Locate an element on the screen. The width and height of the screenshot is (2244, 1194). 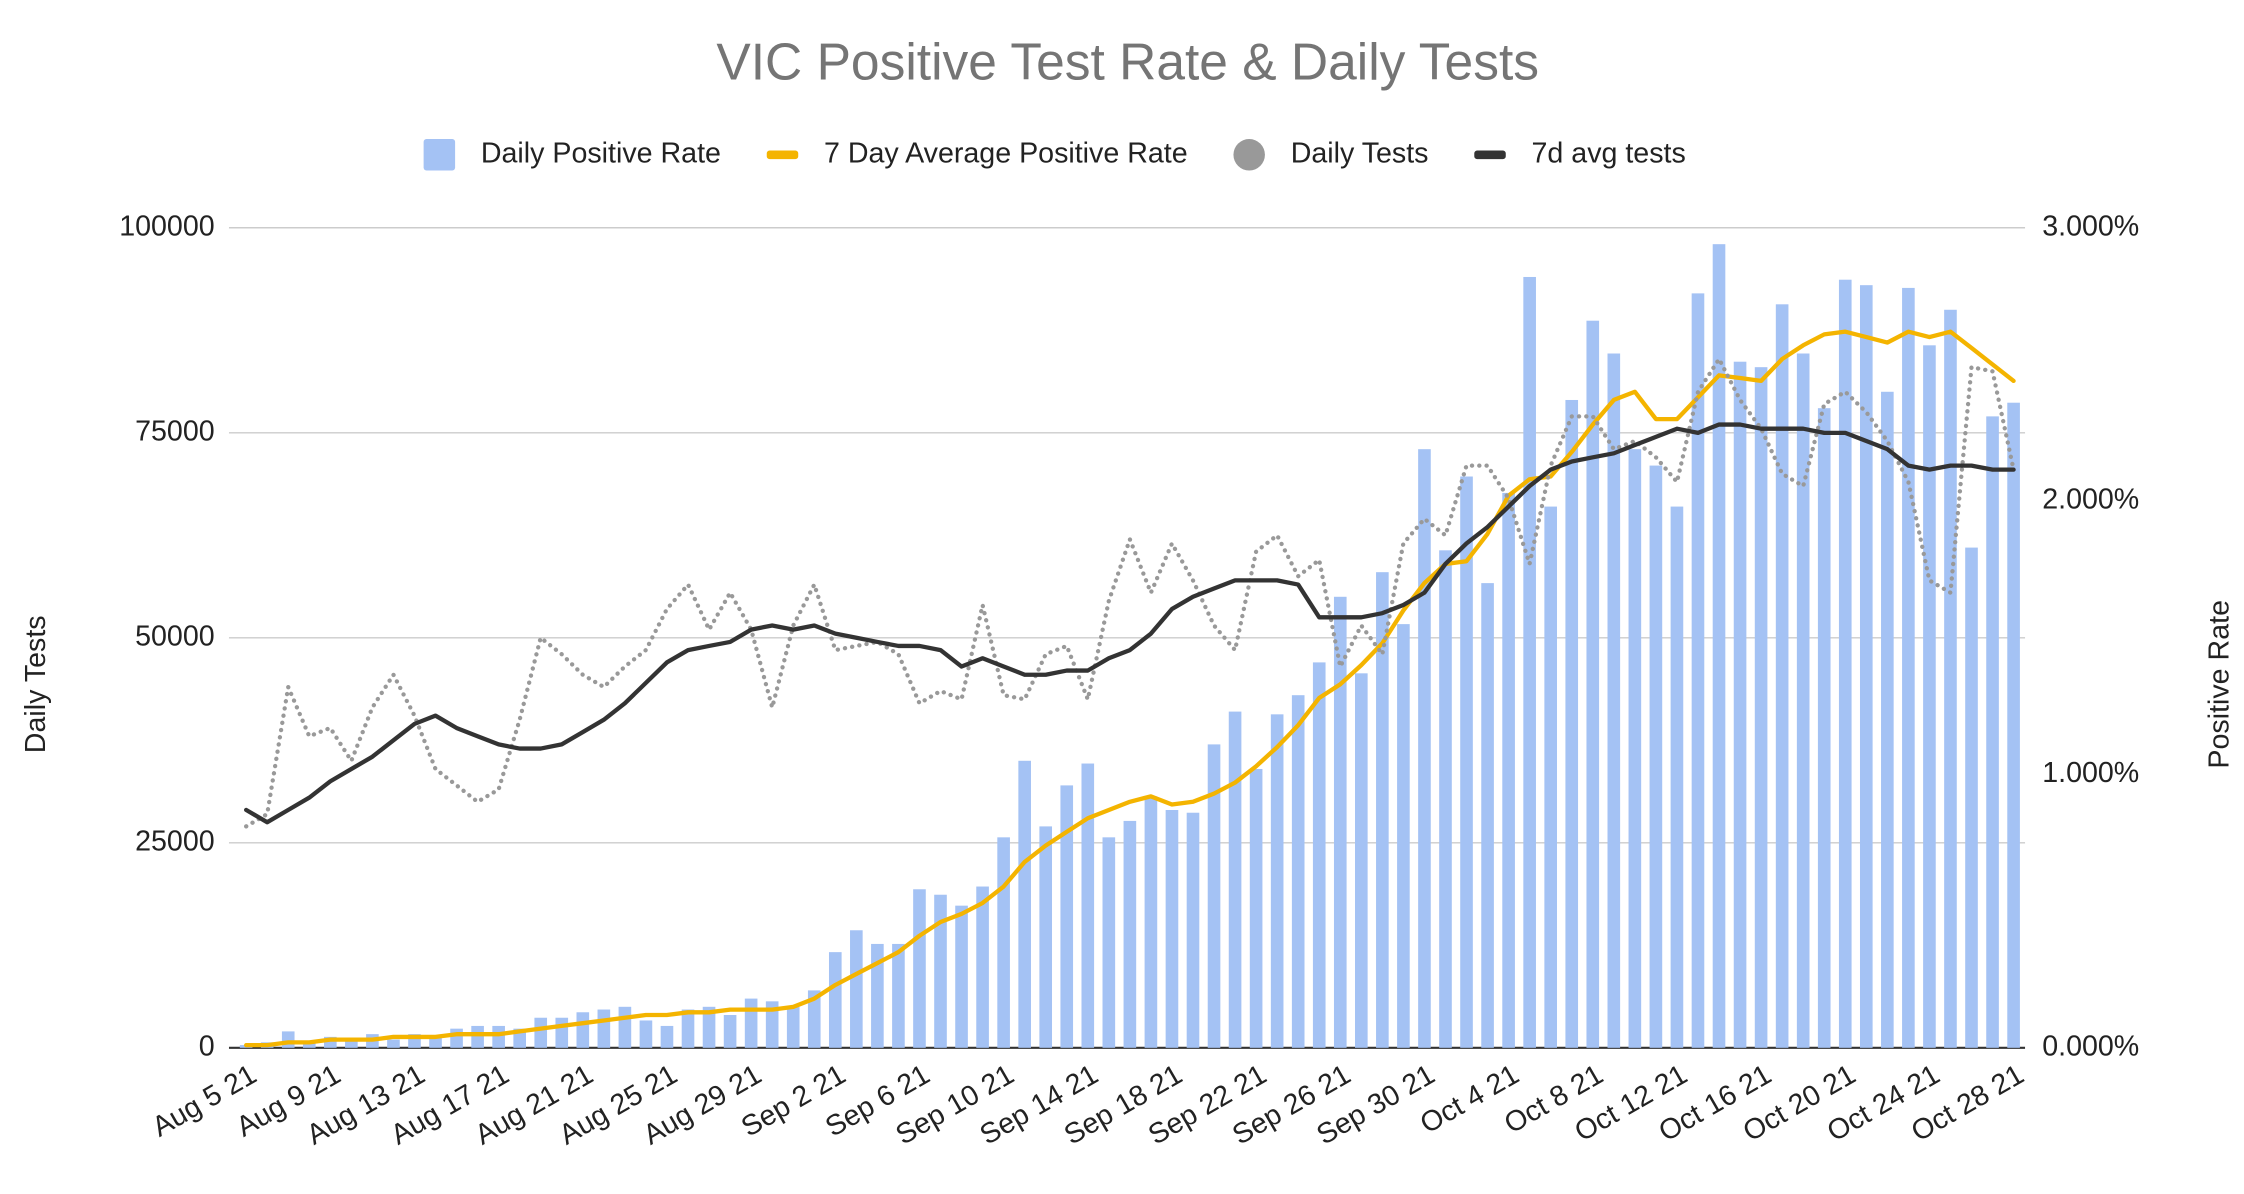
y-tick-label: 100000 is located at coordinates (166, 226).